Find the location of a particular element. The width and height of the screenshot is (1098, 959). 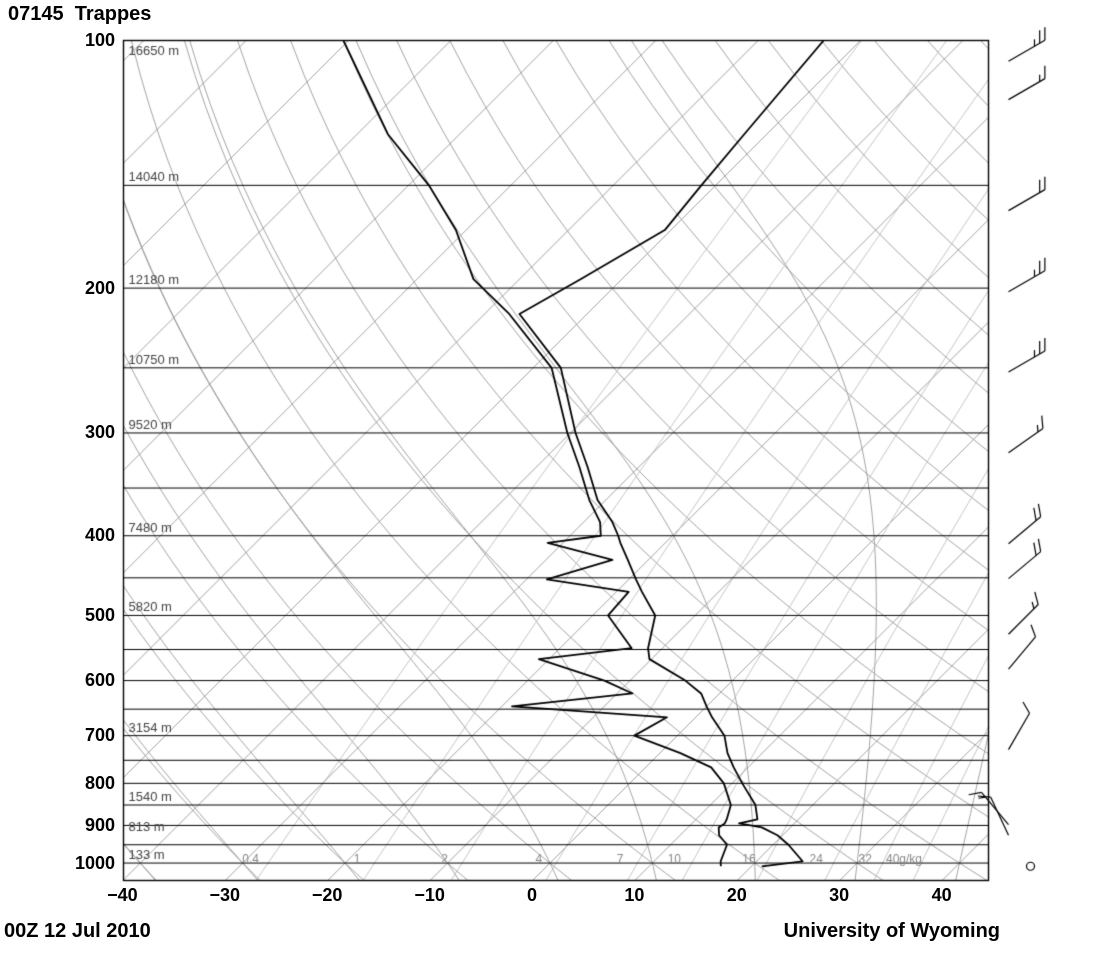

pressure-tick-label: 200 is located at coordinates (99, 287).